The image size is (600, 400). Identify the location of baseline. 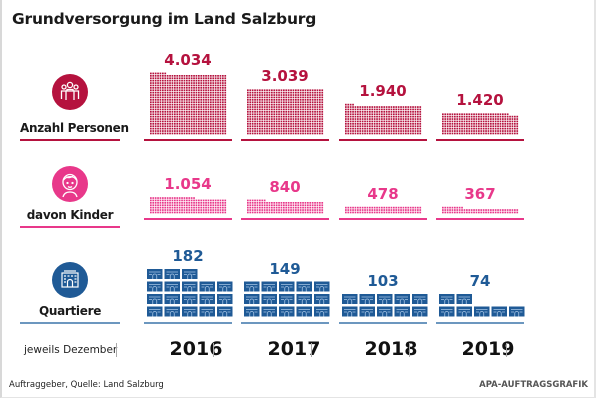
(480, 323).